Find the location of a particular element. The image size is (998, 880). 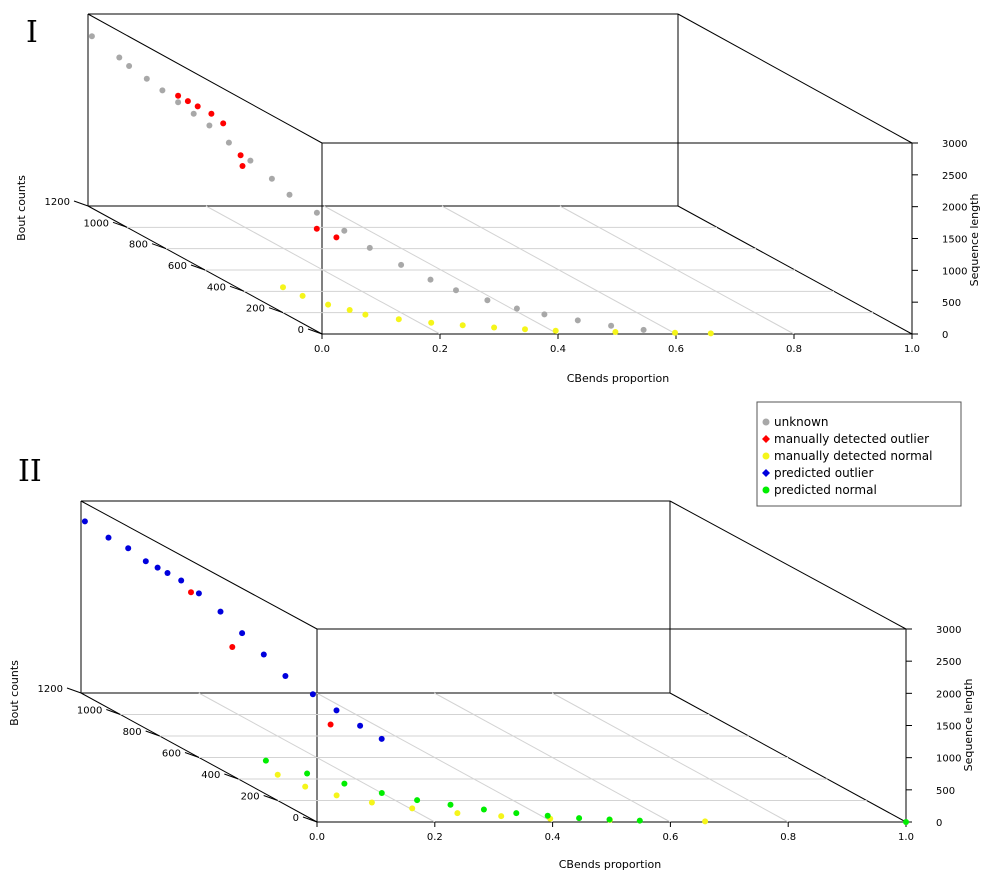

legend-label: manually detected normal is located at coordinates (853, 456).